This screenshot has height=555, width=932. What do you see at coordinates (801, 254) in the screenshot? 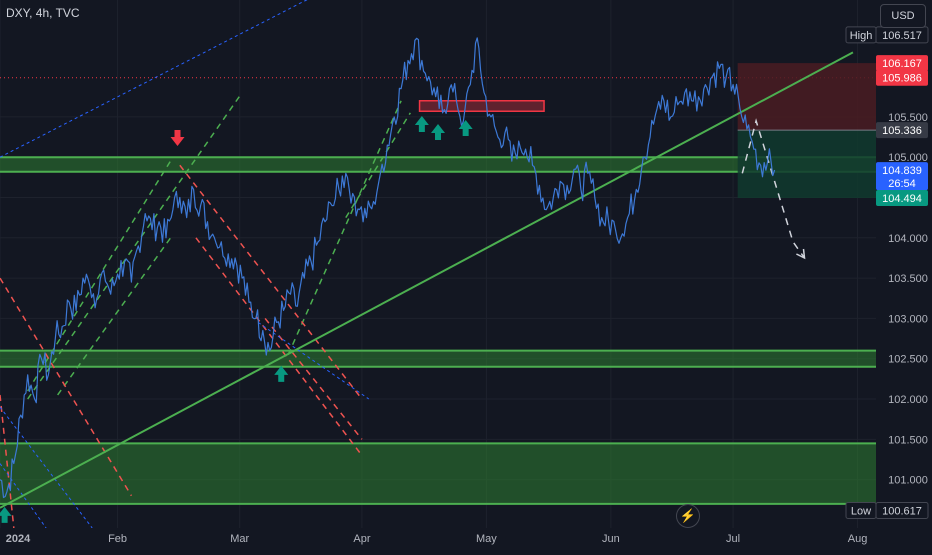
I see `projection-arrowhead` at bounding box center [801, 254].